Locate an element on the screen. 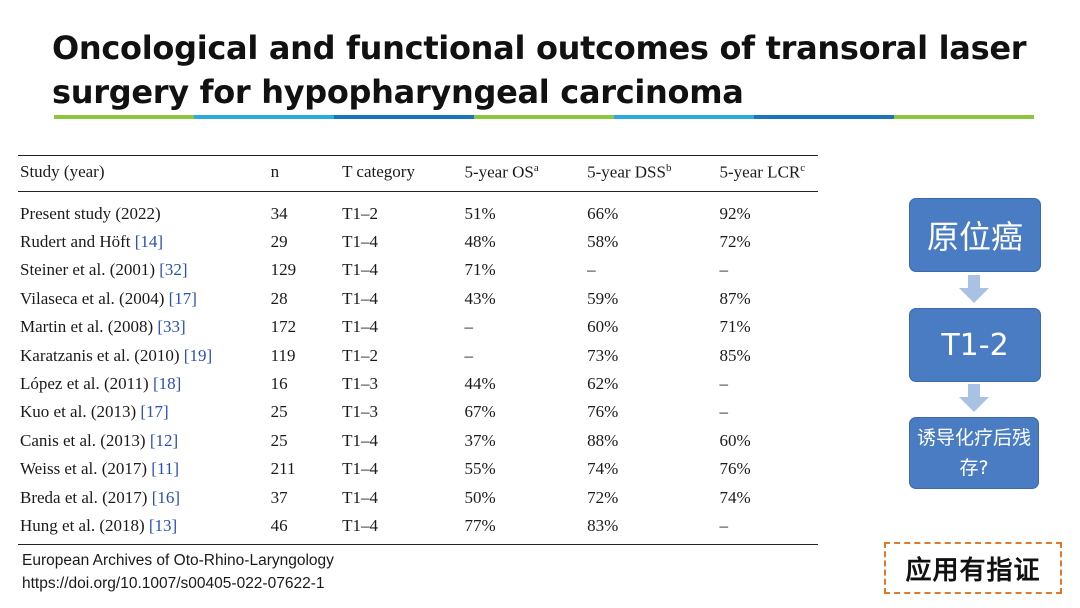 The height and width of the screenshot is (608, 1080). study-cell: Karatzanis et al. (2010) [19] is located at coordinates (143, 356).